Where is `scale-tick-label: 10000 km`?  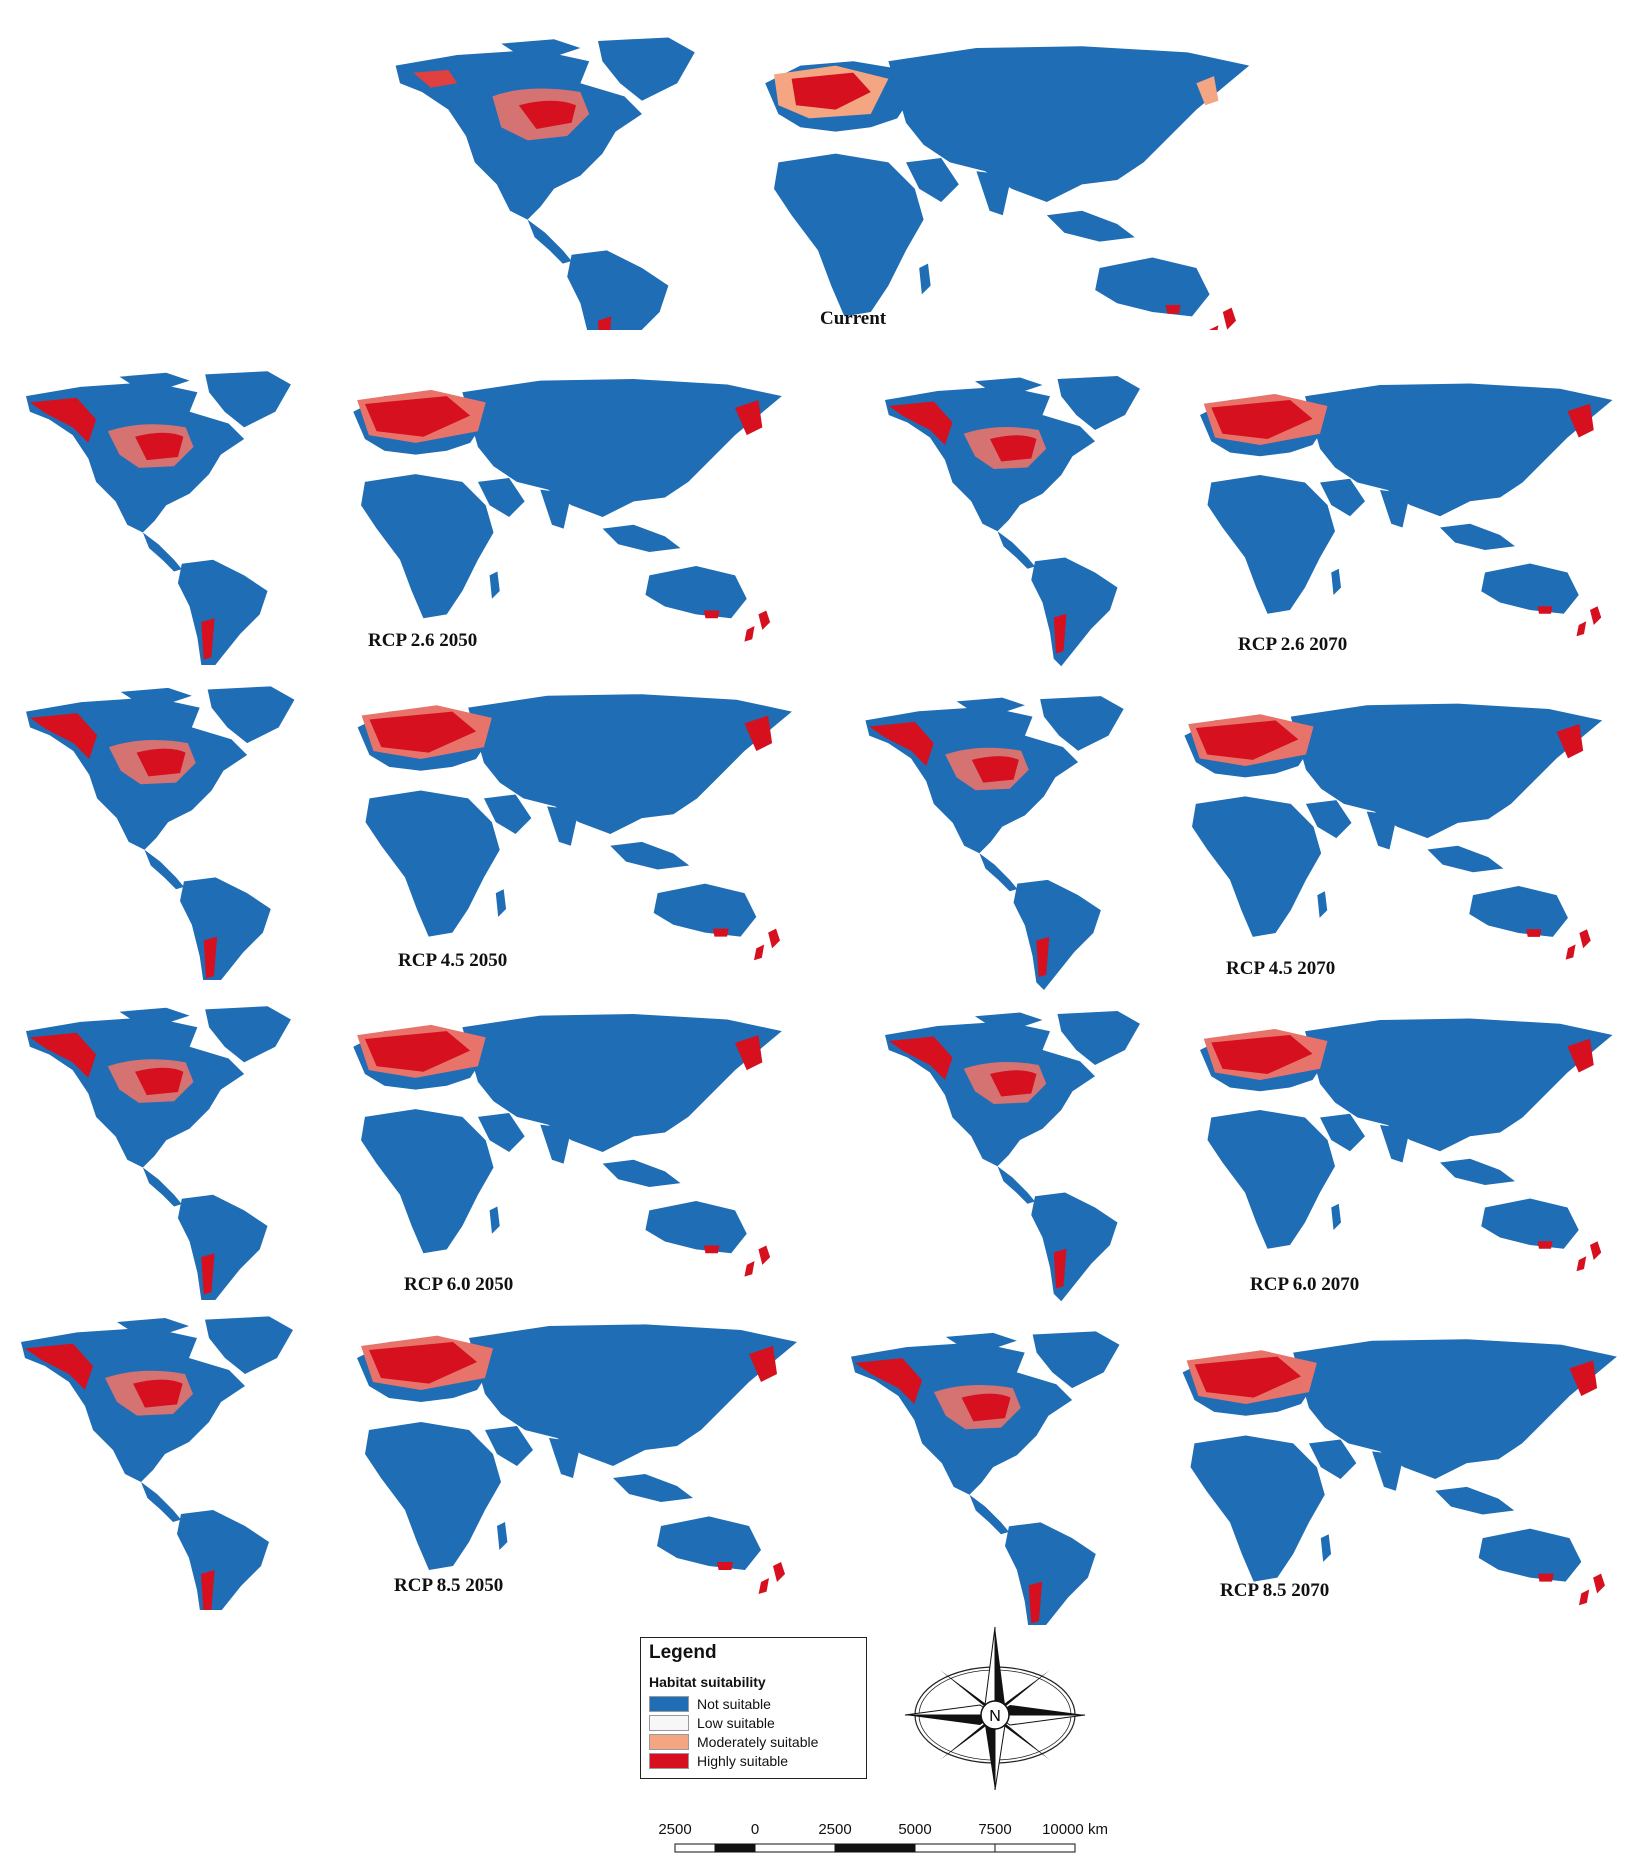
scale-tick-label: 10000 km is located at coordinates (1075, 1829).